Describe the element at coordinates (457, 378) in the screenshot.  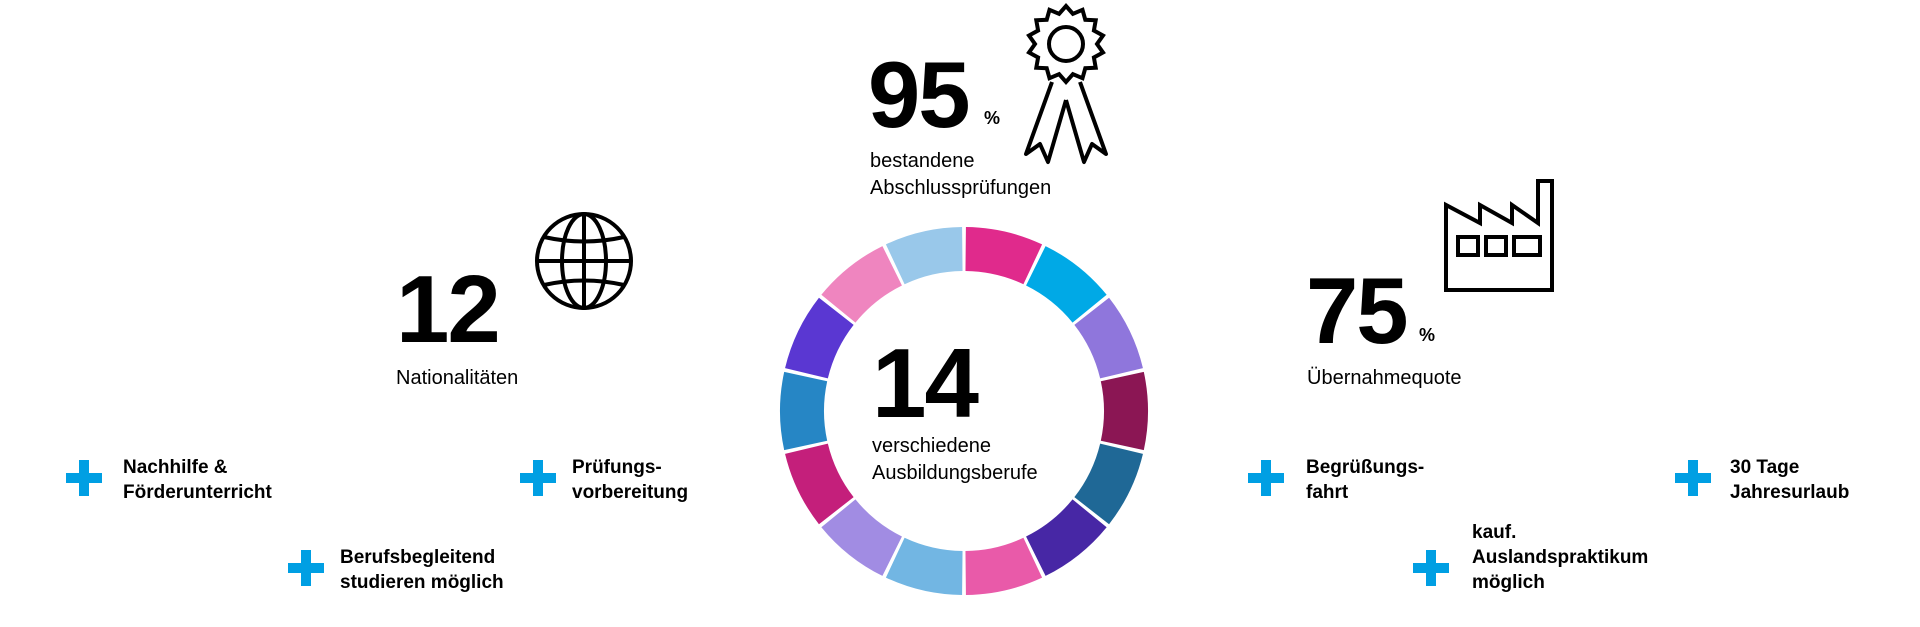
I see `stat-12-label: Nationalitäten` at that location.